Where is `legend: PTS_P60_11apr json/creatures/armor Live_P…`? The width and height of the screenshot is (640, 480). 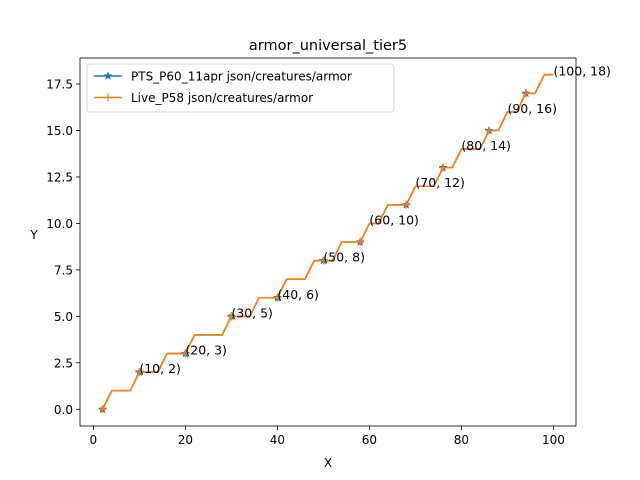 legend: PTS_P60_11apr json/creatures/armor Live_P… is located at coordinates (240, 88).